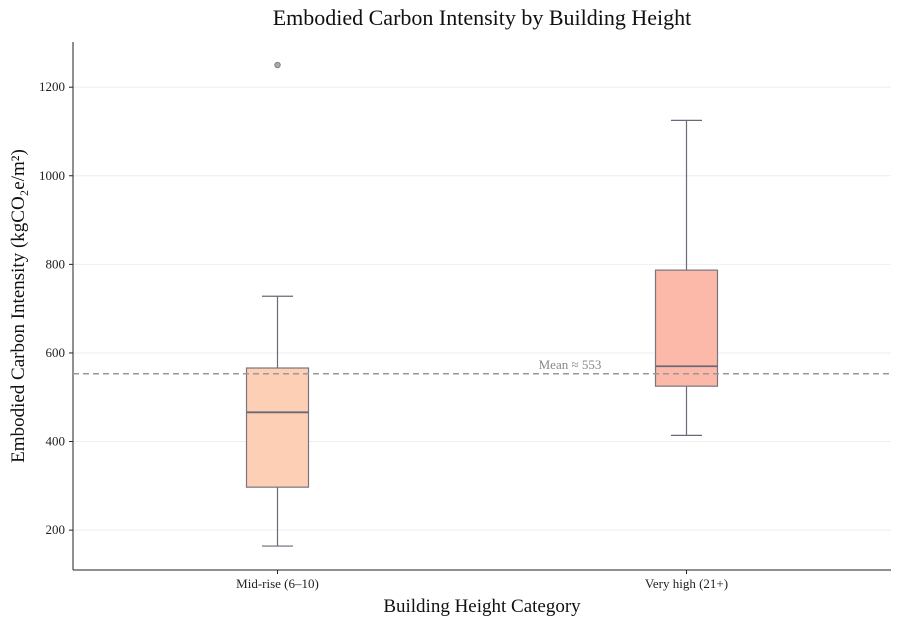  What do you see at coordinates (56, 352) in the screenshot?
I see `y-tick-label: 600` at bounding box center [56, 352].